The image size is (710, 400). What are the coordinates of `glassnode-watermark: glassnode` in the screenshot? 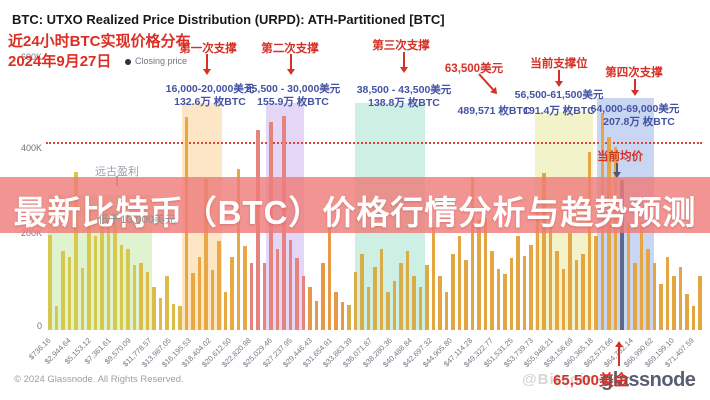 It's located at (648, 380).